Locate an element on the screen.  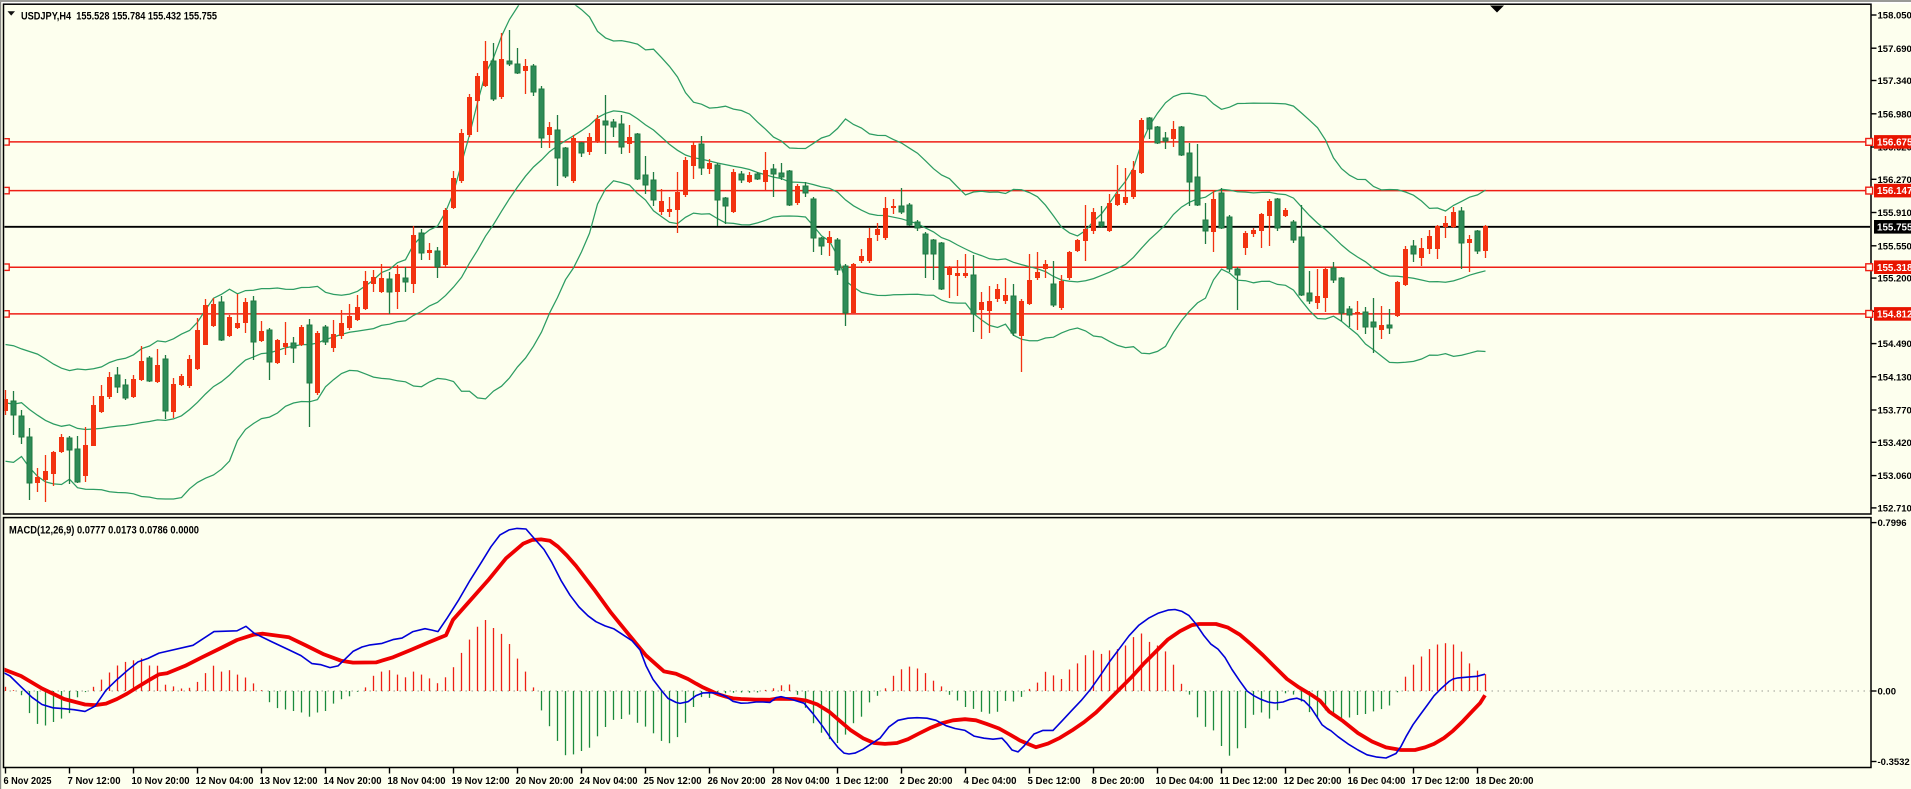
svg-text: 156.147 is located at coordinates (1894, 191).